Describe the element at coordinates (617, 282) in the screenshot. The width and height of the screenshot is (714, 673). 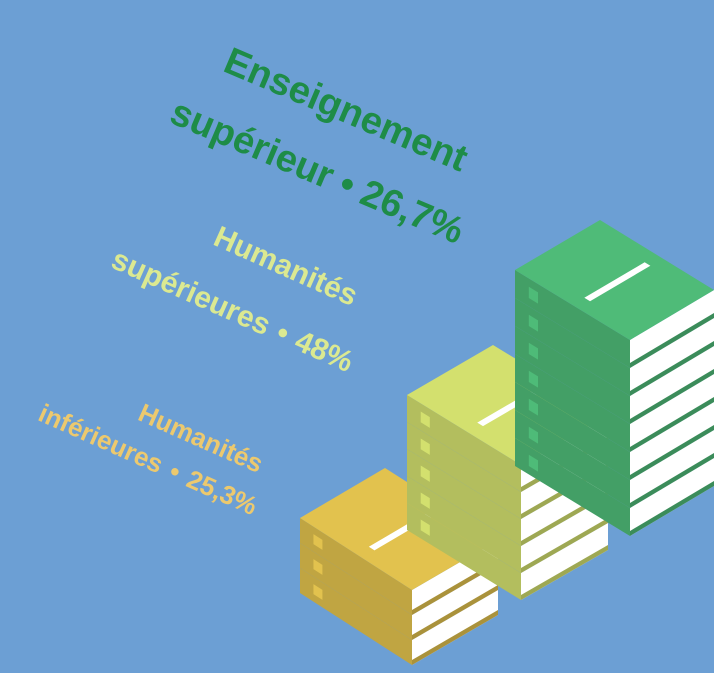
I see `cover-tag` at that location.